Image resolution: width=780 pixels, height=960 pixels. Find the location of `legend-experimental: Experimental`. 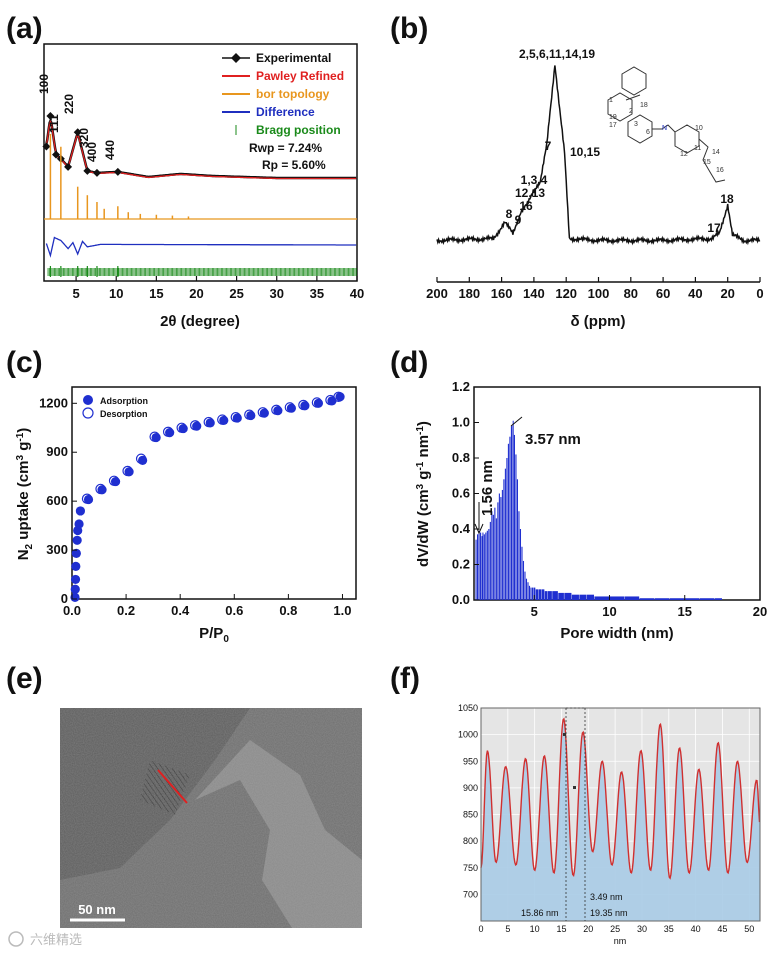

legend-experimental: Experimental is located at coordinates (293, 58).